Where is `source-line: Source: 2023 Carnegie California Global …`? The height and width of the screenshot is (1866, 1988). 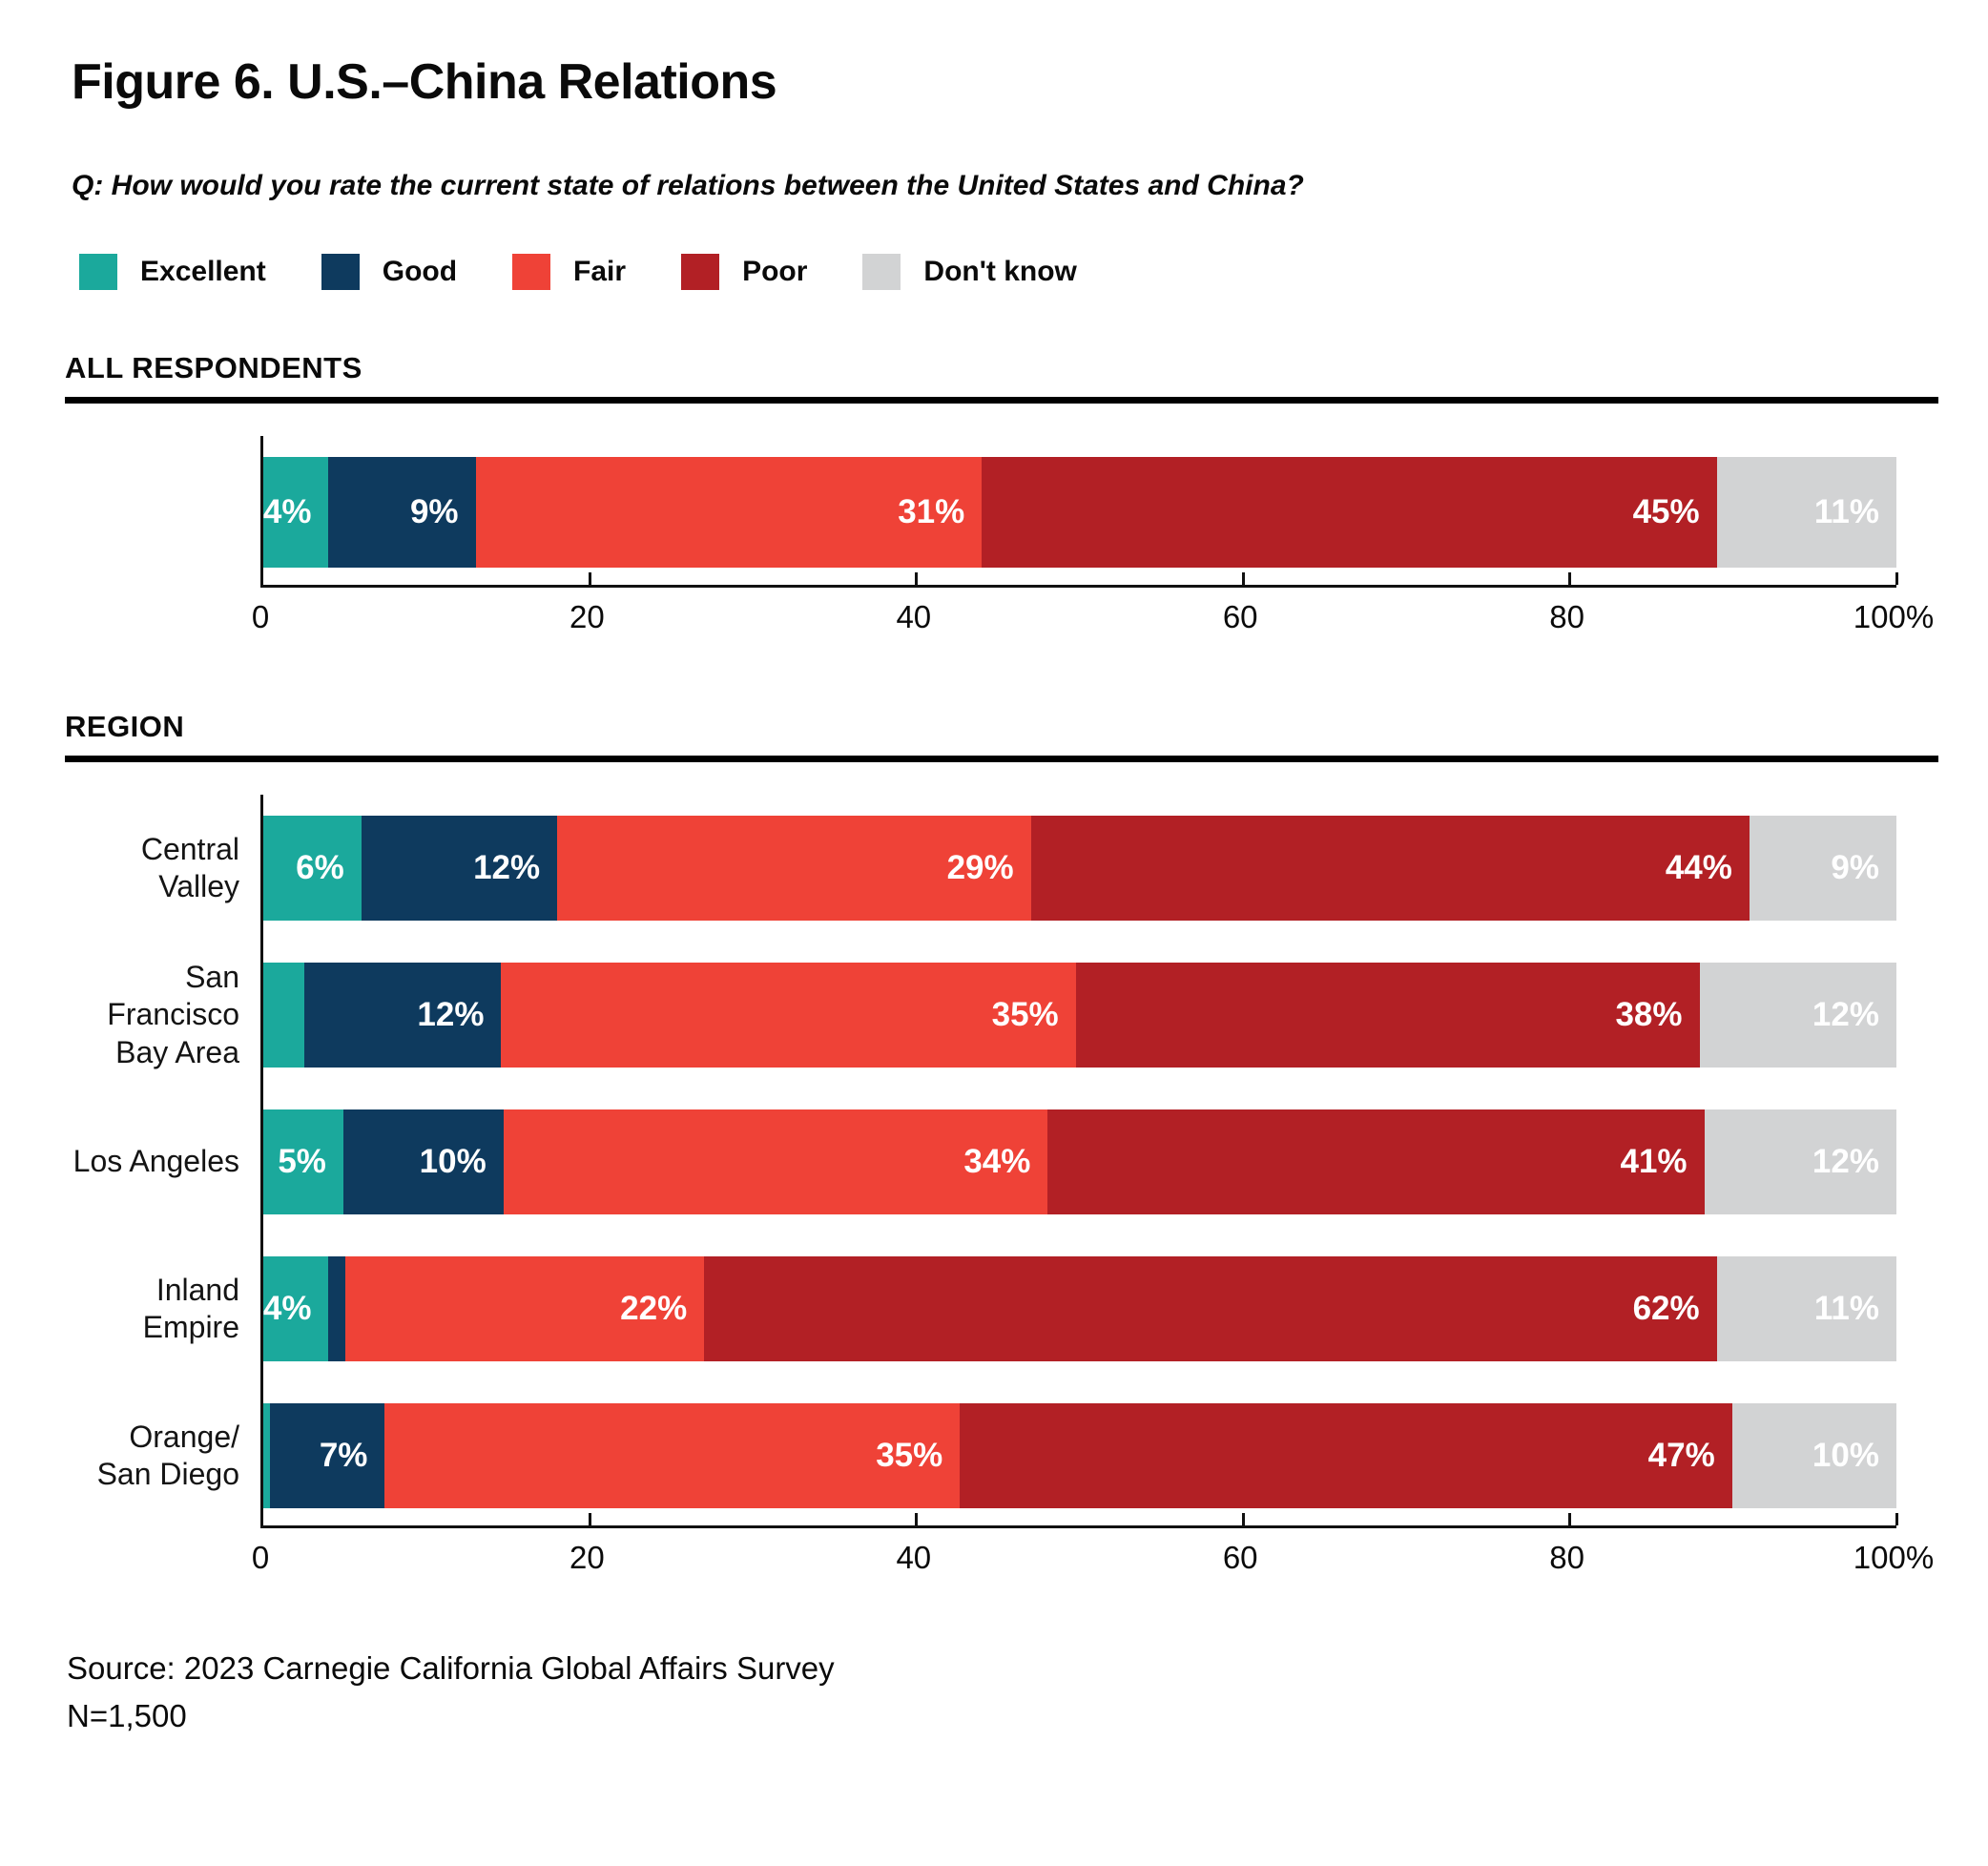
source-line: Source: 2023 Carnegie California Global … is located at coordinates (451, 1668).